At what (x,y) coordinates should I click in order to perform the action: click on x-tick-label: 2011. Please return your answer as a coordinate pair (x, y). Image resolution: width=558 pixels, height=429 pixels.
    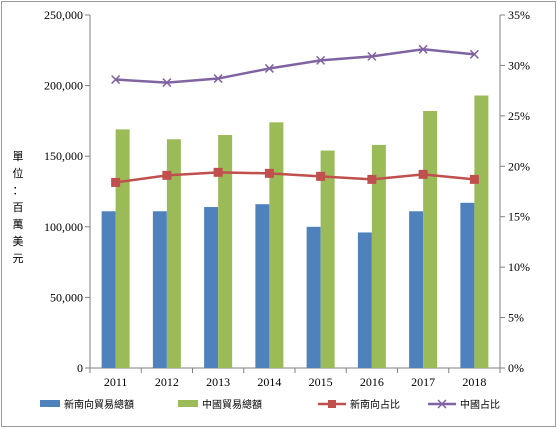
    Looking at the image, I should click on (116, 382).